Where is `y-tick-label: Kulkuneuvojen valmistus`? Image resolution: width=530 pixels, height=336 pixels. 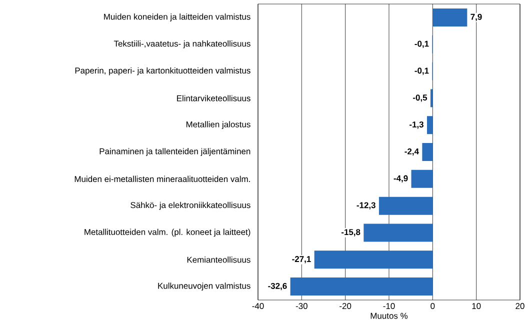
y-tick-label: Kulkuneuvojen valmistus is located at coordinates (204, 286).